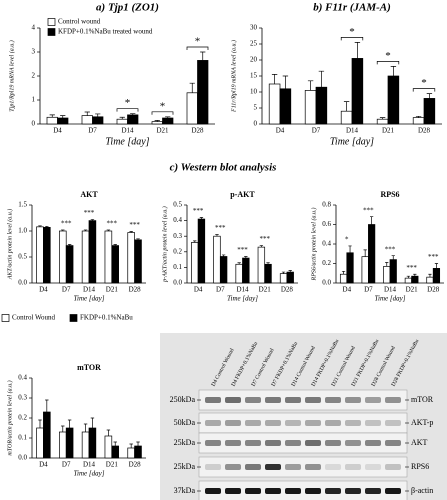 The image size is (447, 500). Describe the element at coordinates (162, 113) in the screenshot. I see `significance-bracket` at that location.